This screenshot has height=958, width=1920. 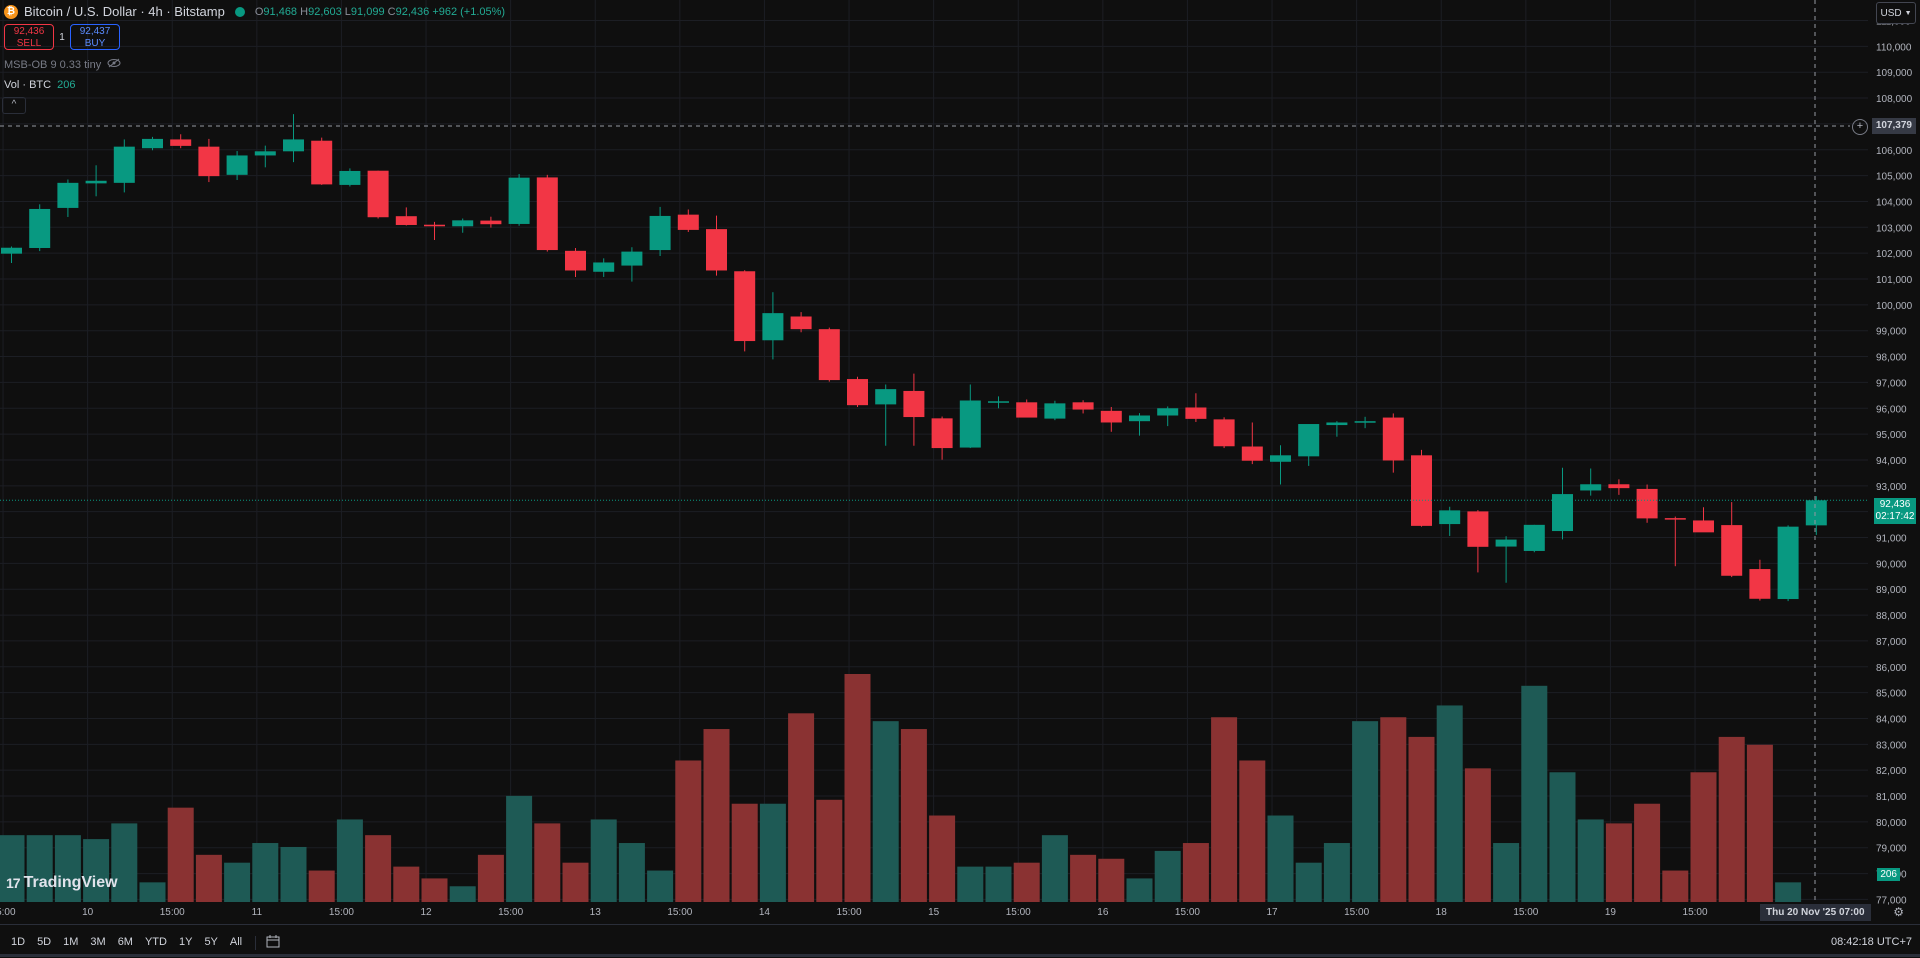 What do you see at coordinates (62, 37) in the screenshot?
I see `trade-buttons: 92,436 SELL 1 92,437 BUY` at bounding box center [62, 37].